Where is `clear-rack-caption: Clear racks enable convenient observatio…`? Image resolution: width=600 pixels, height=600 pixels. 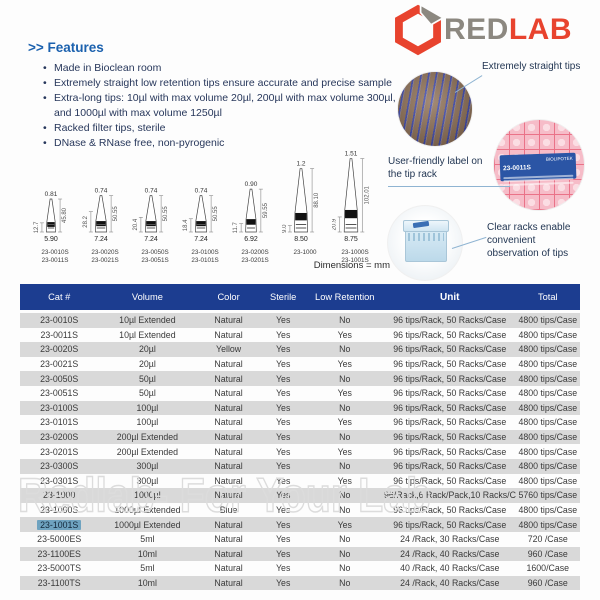
clear-rack-caption: Clear racks enable convenient observatio… is located at coordinates (529, 240).